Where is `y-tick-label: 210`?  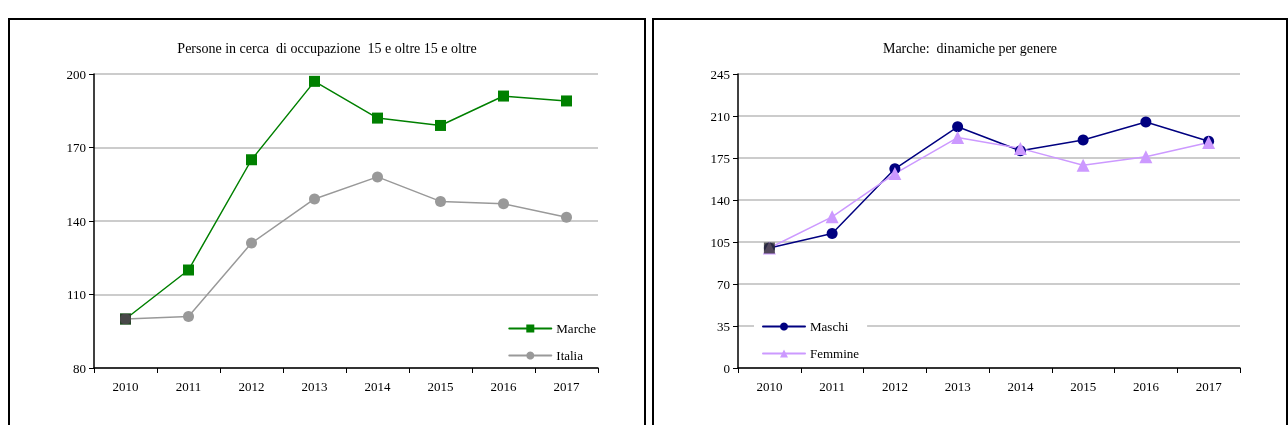 y-tick-label: 210 is located at coordinates (720, 116).